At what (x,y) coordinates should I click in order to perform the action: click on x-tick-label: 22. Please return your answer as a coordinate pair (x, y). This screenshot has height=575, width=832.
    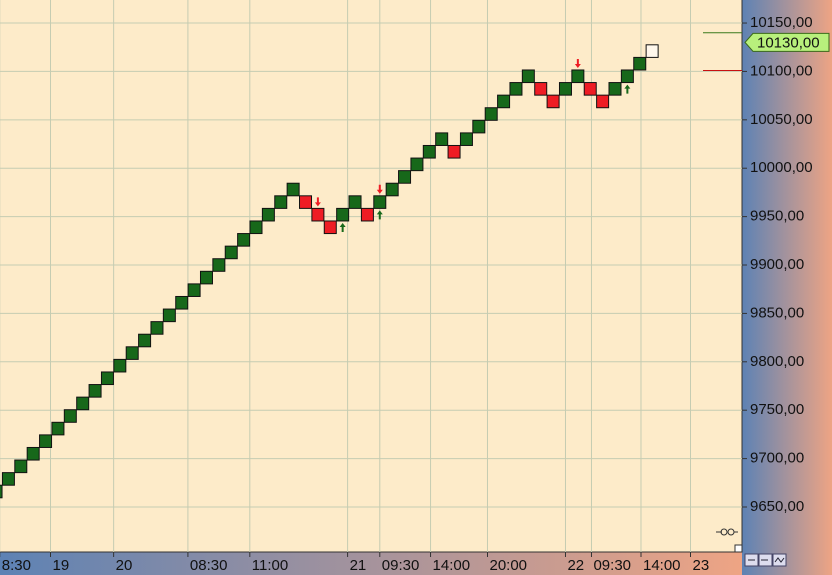
    Looking at the image, I should click on (575, 565).